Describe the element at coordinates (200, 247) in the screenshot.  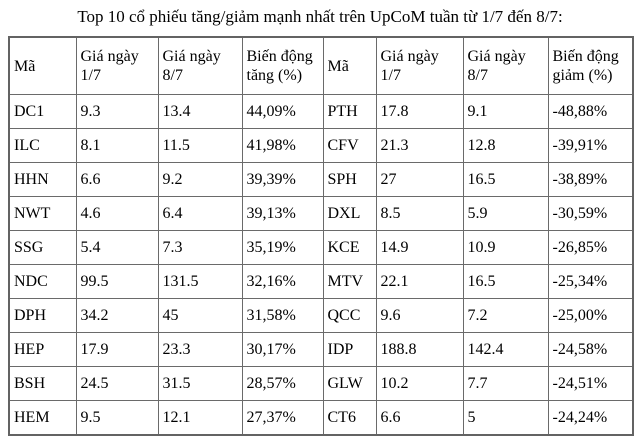
I see `price-8-7-cell: 7.3` at that location.